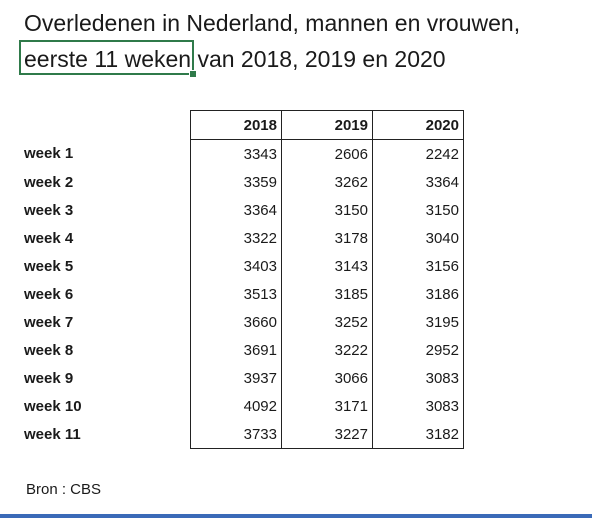 This screenshot has width=592, height=518. Describe the element at coordinates (49, 182) in the screenshot. I see `row-label: week 2` at that location.